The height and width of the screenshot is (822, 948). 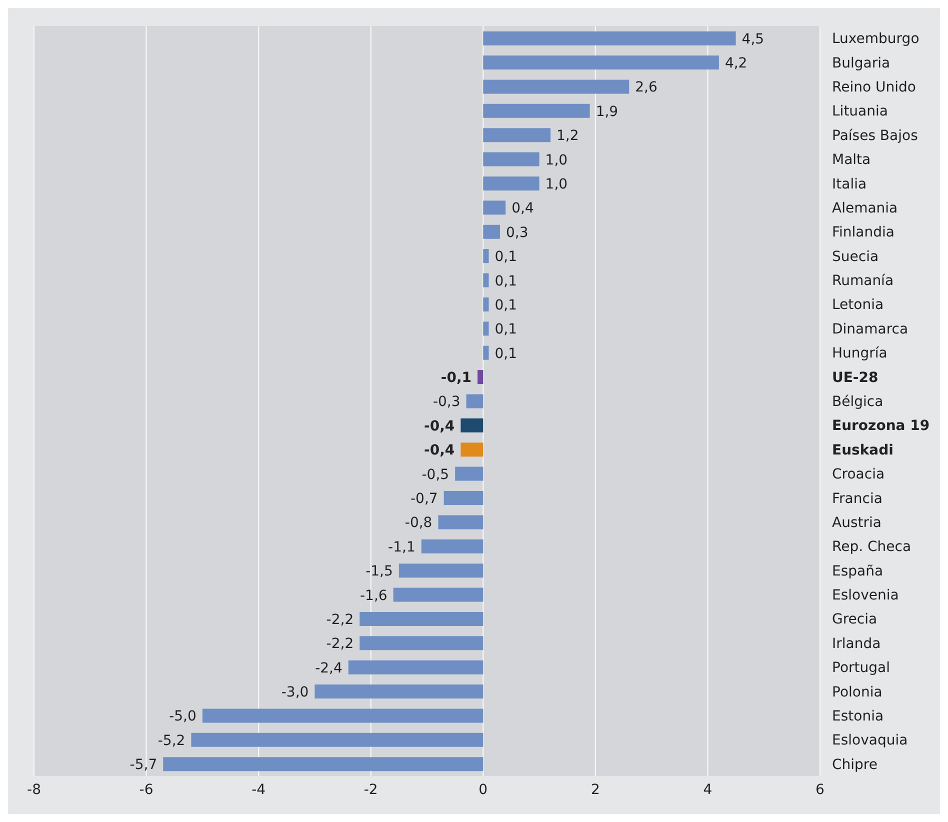 What do you see at coordinates (855, 764) in the screenshot?
I see `y-tick-label: Chipre` at bounding box center [855, 764].